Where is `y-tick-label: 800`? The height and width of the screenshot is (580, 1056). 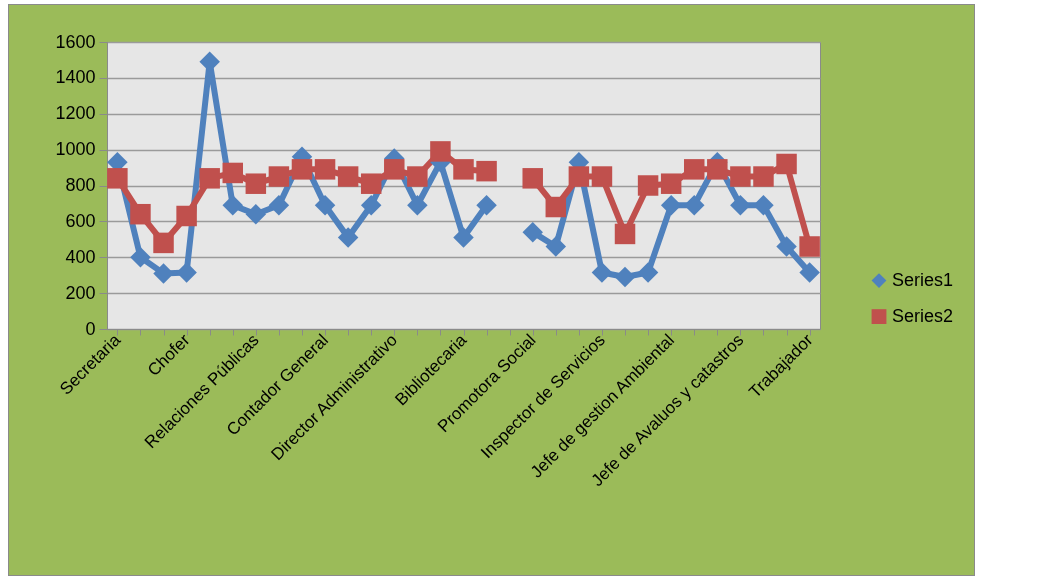
y-tick-label: 800 is located at coordinates (80, 185).